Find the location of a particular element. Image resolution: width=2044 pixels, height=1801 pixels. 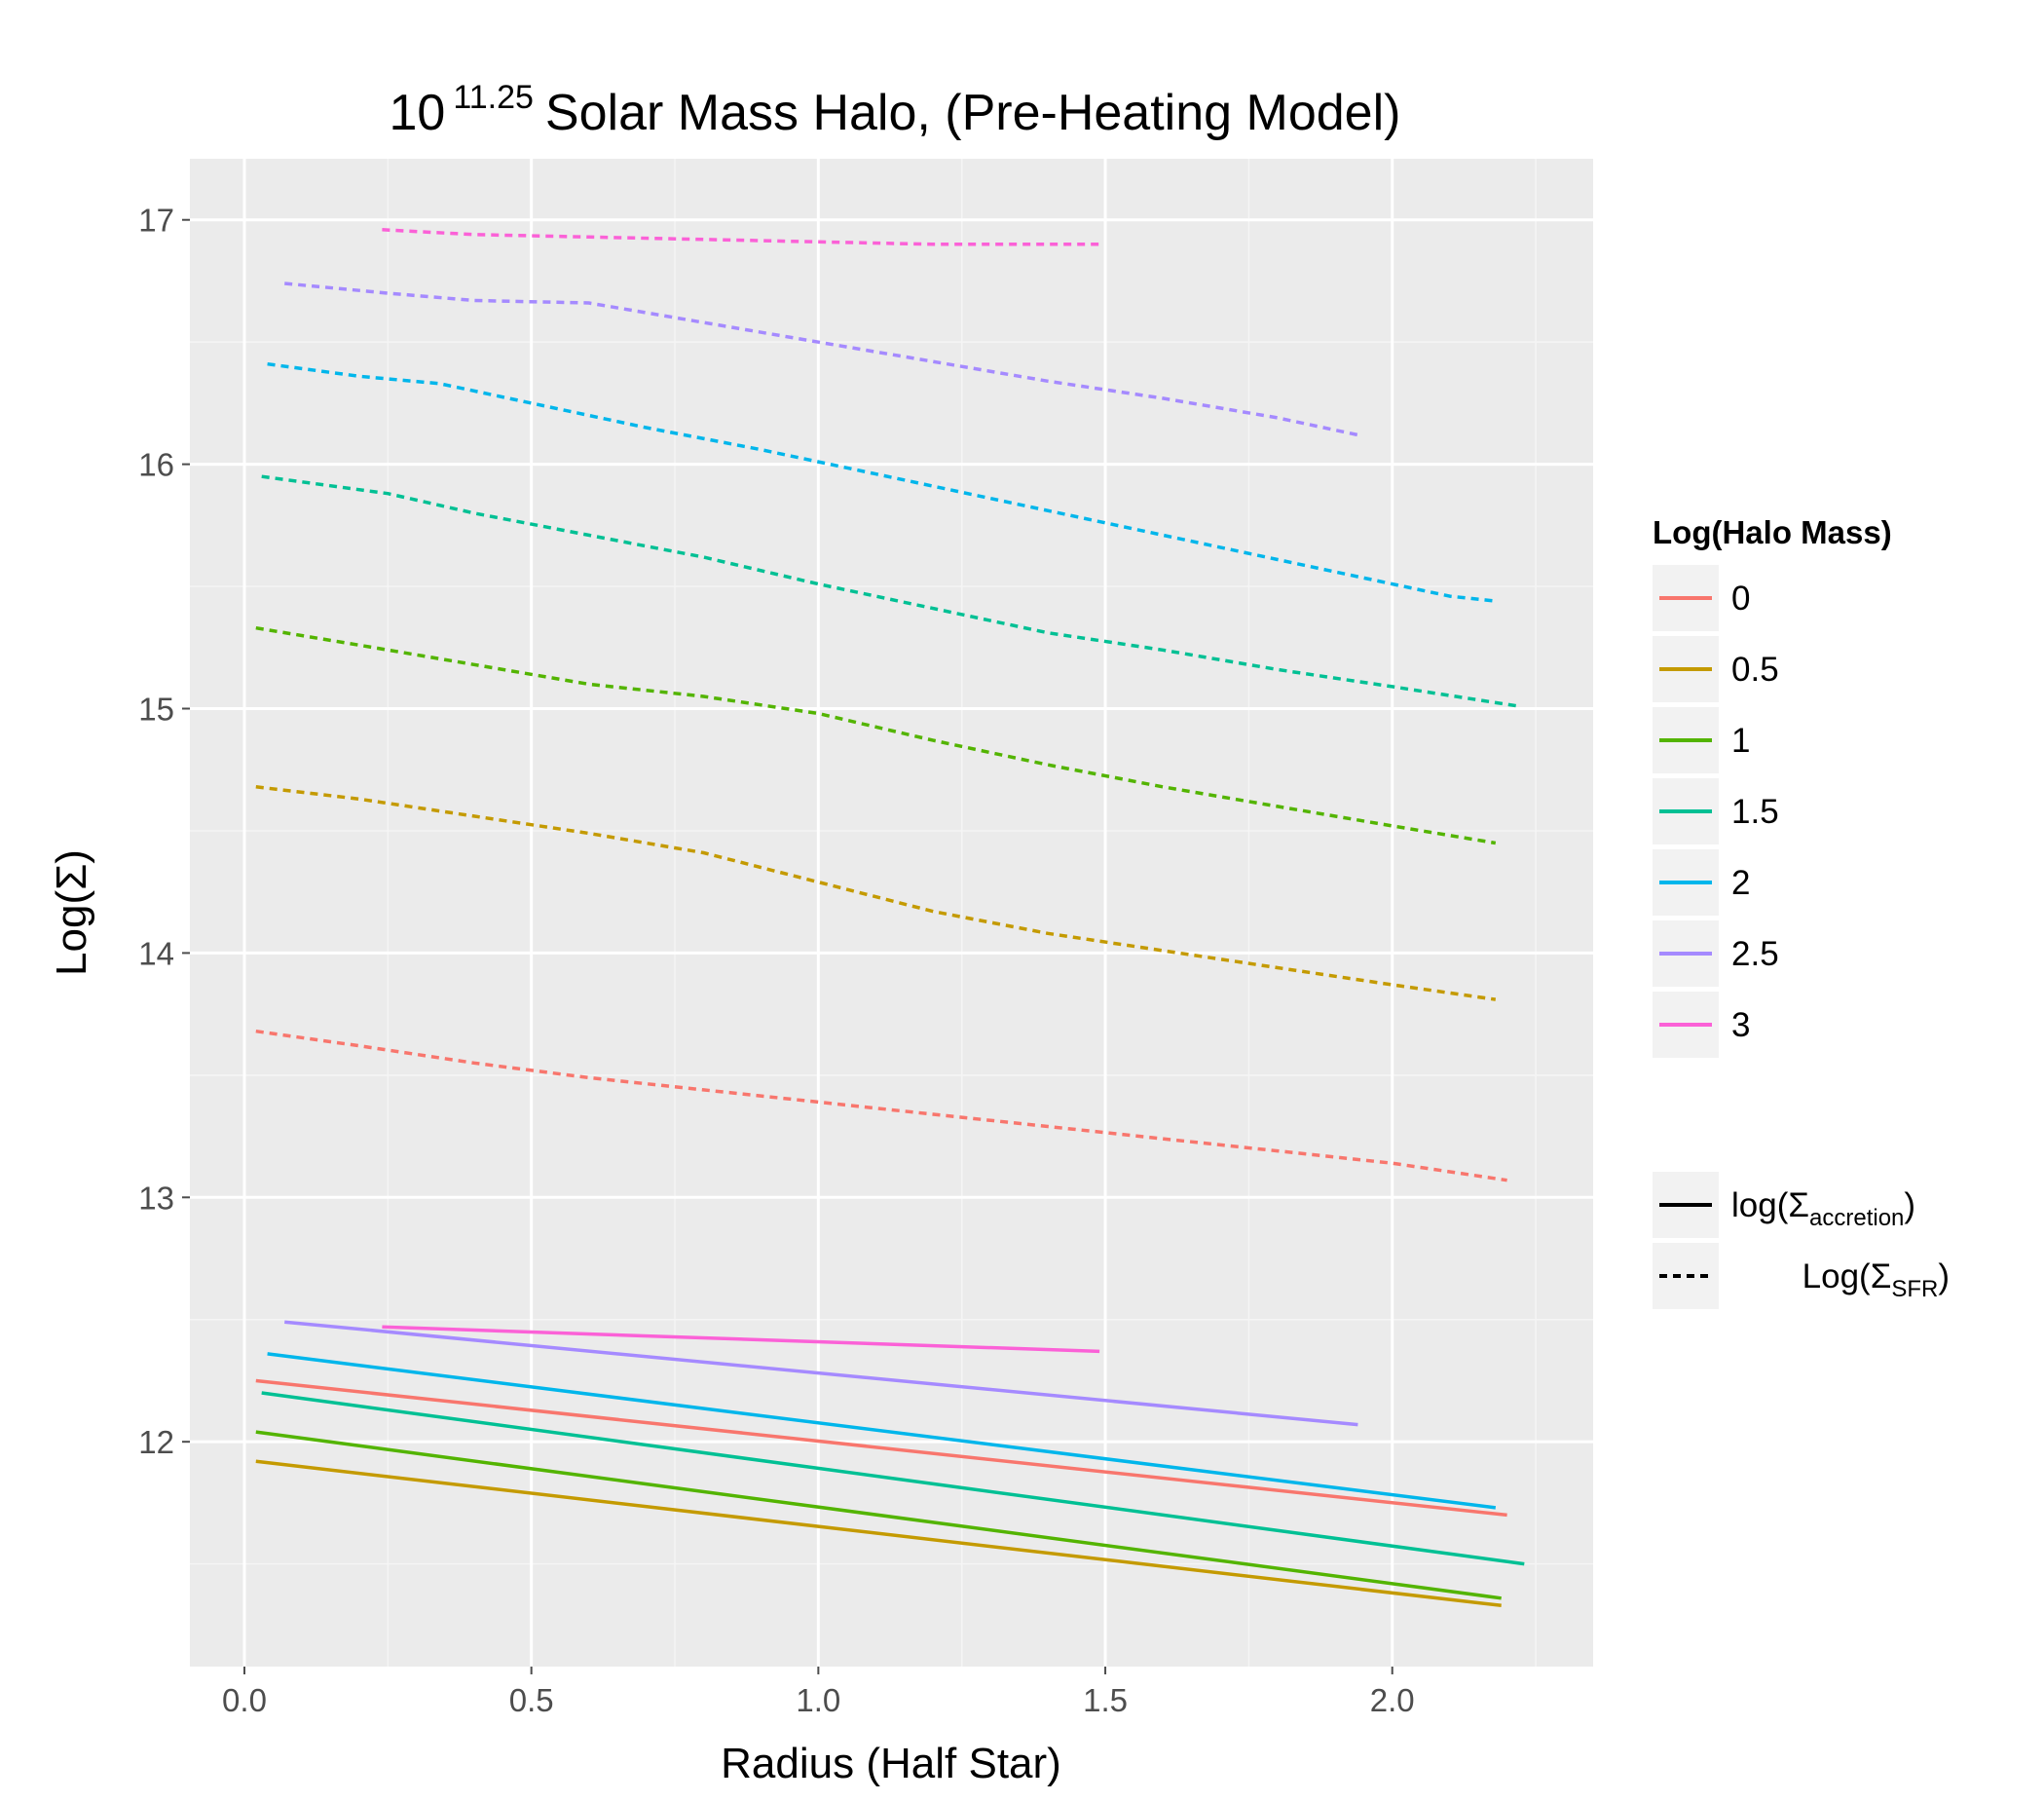

x-tick-label: 1.0 is located at coordinates (818, 1700).